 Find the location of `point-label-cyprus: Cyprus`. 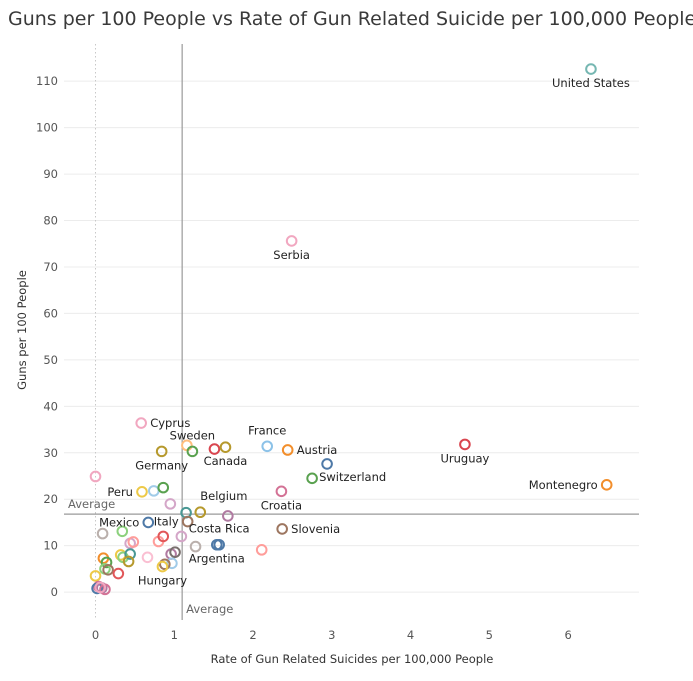

point-label-cyprus: Cyprus is located at coordinates (170, 423).